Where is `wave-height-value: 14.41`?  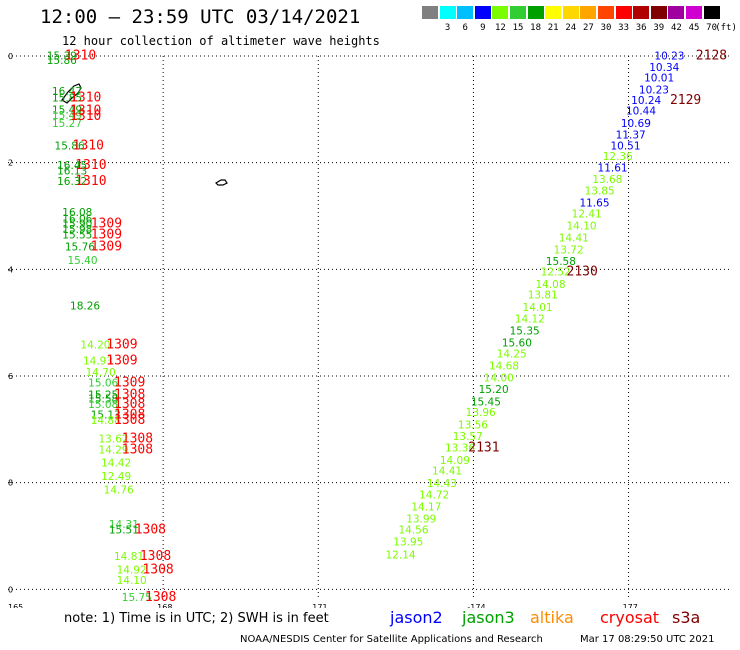 wave-height-value: 14.41 is located at coordinates (447, 472).